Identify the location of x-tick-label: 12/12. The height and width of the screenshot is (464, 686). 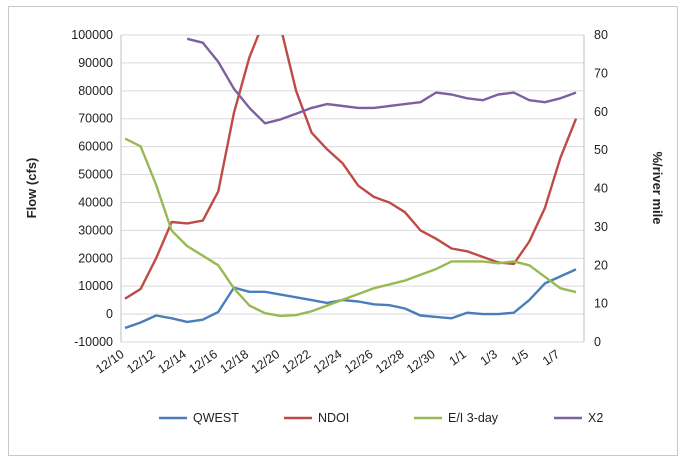
(141, 361).